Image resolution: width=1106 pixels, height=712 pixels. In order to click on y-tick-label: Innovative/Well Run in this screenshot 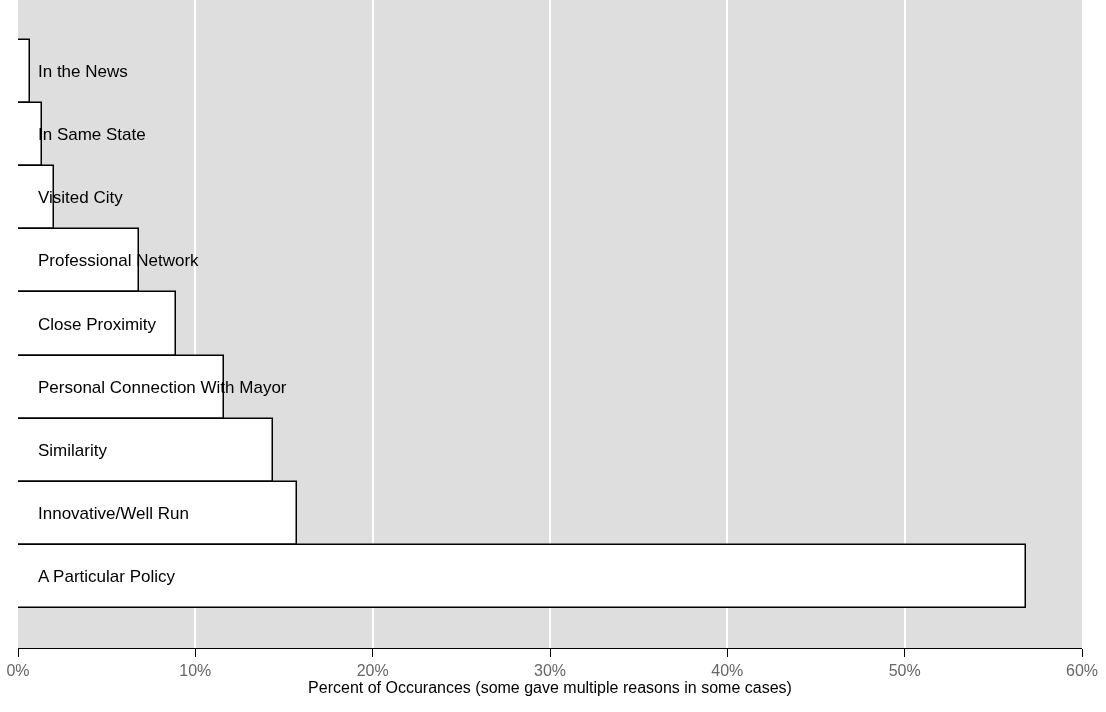, I will do `click(113, 513)`.